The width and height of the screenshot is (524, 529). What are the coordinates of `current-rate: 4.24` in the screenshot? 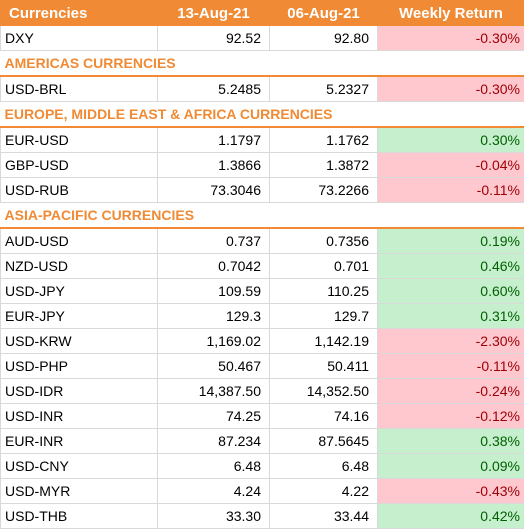 It's located at (214, 491).